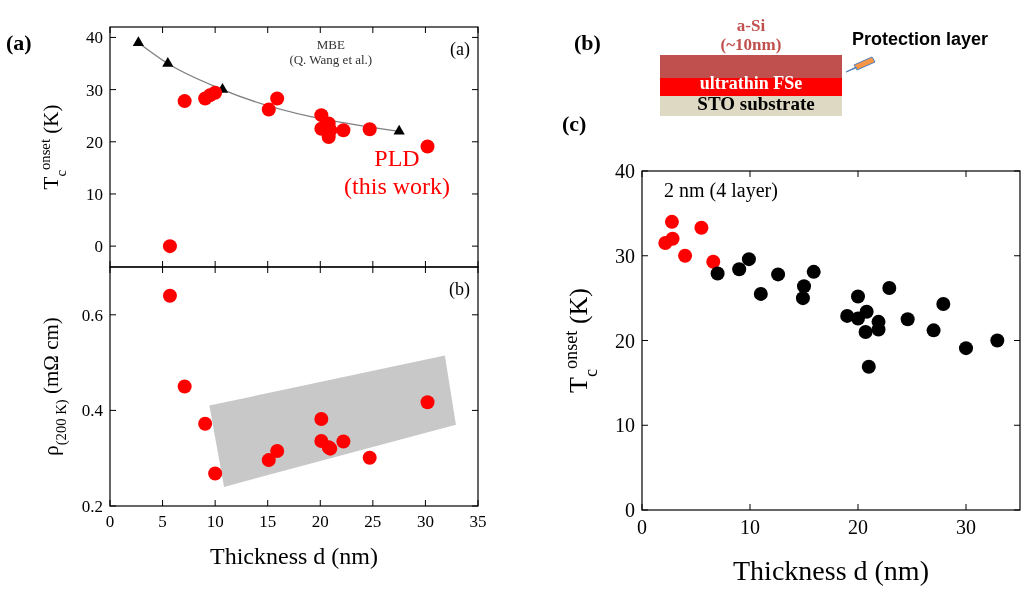  I want to click on chart-title: (a), so click(19, 42).